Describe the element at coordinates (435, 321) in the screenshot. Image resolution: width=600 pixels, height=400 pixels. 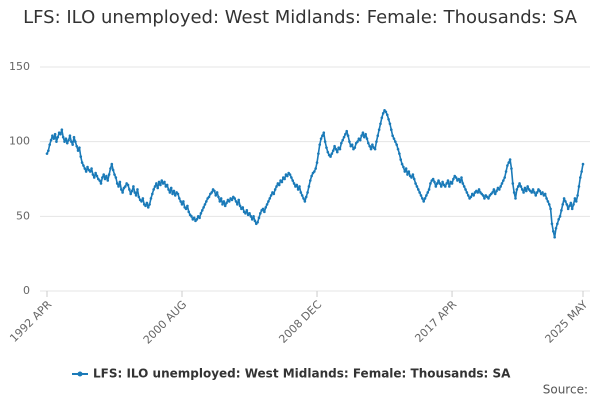
I see `x-tick-label: 2017 APR` at that location.